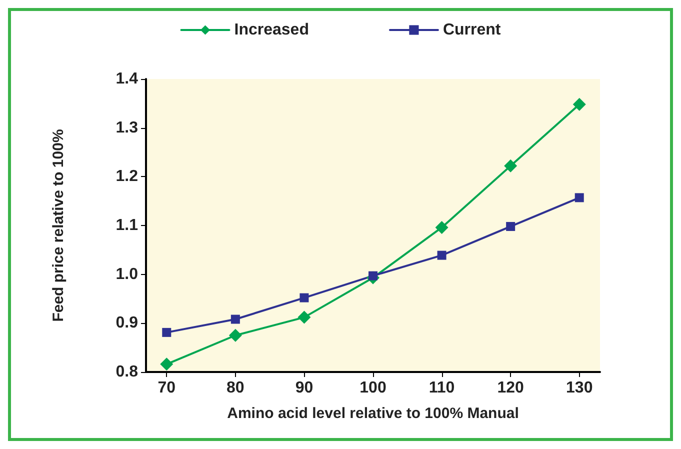  What do you see at coordinates (127, 177) in the screenshot?
I see `y-tick-label: 1.2` at bounding box center [127, 177].